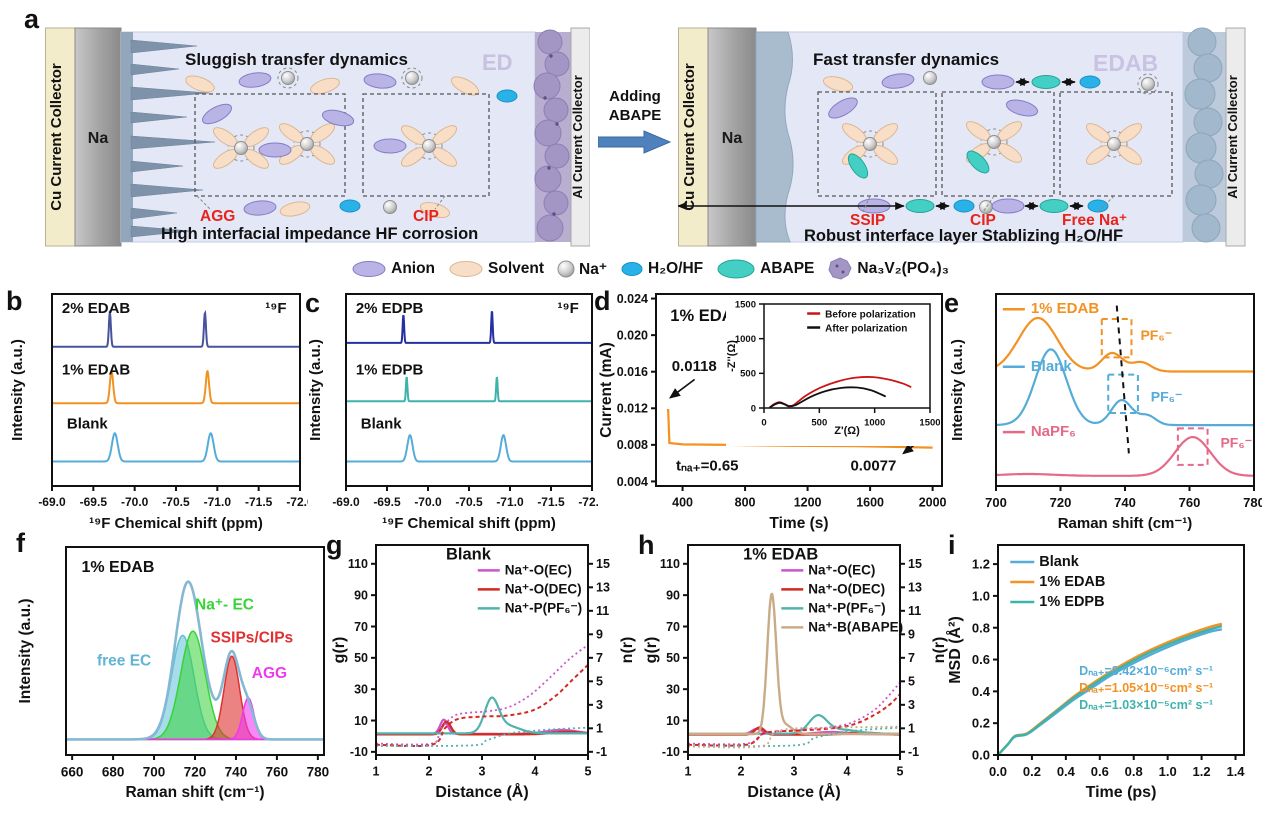 Image resolution: width=1266 pixels, height=827 pixels. What do you see at coordinates (873, 466) in the screenshot?
I see `svg-text: 0.0077` at bounding box center [873, 466].